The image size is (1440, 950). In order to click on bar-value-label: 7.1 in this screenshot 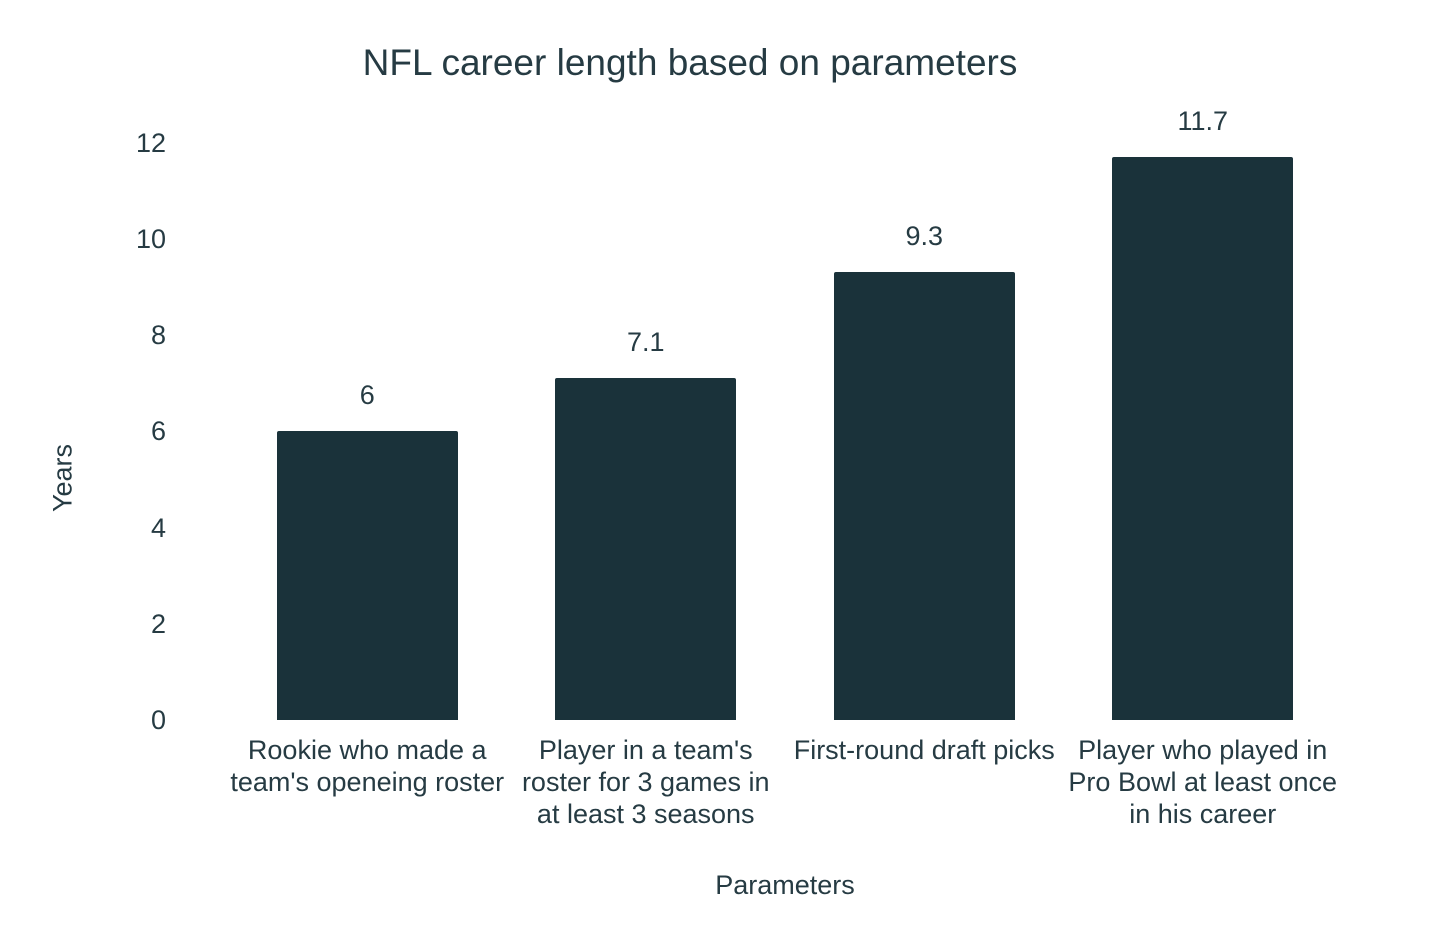, I will do `click(645, 342)`.